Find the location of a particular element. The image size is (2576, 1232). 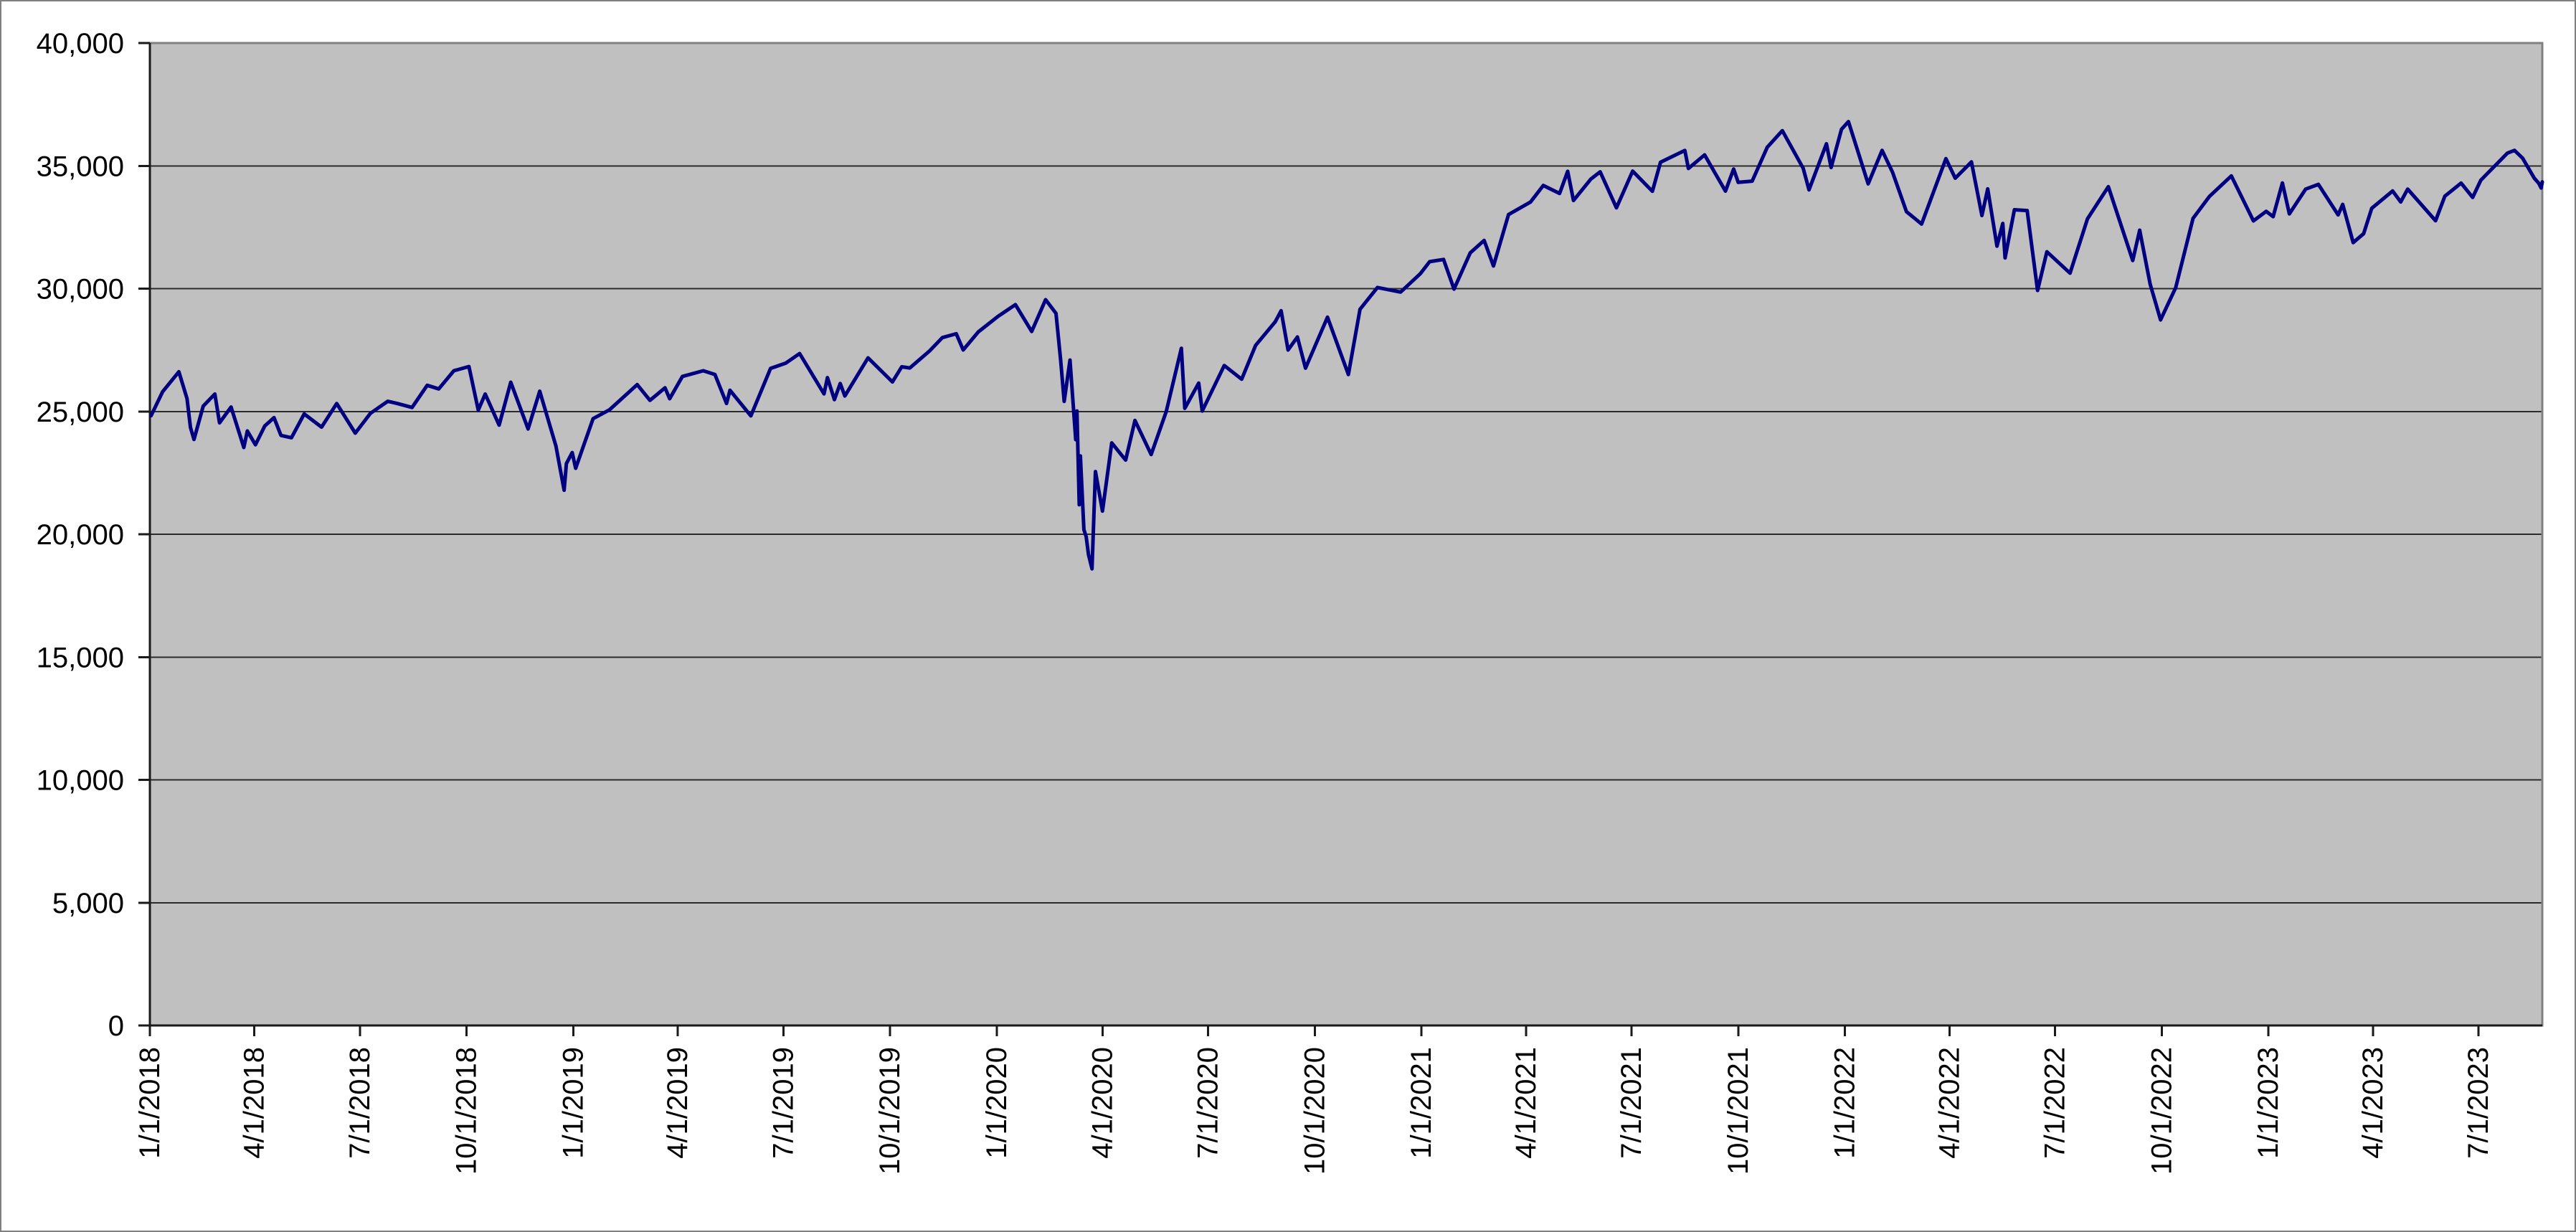

y-tick-label: 30,000 is located at coordinates (80, 289).